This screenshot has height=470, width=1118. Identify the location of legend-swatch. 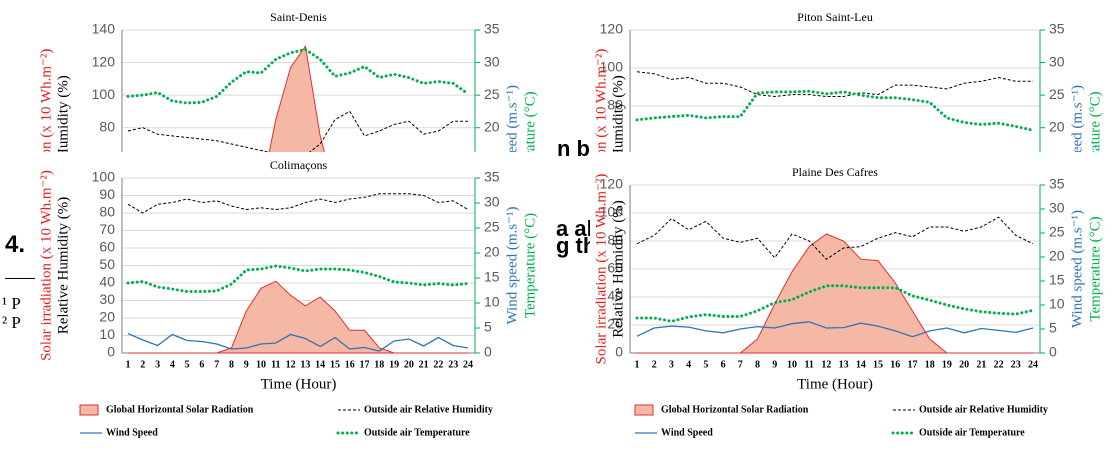
(644, 410).